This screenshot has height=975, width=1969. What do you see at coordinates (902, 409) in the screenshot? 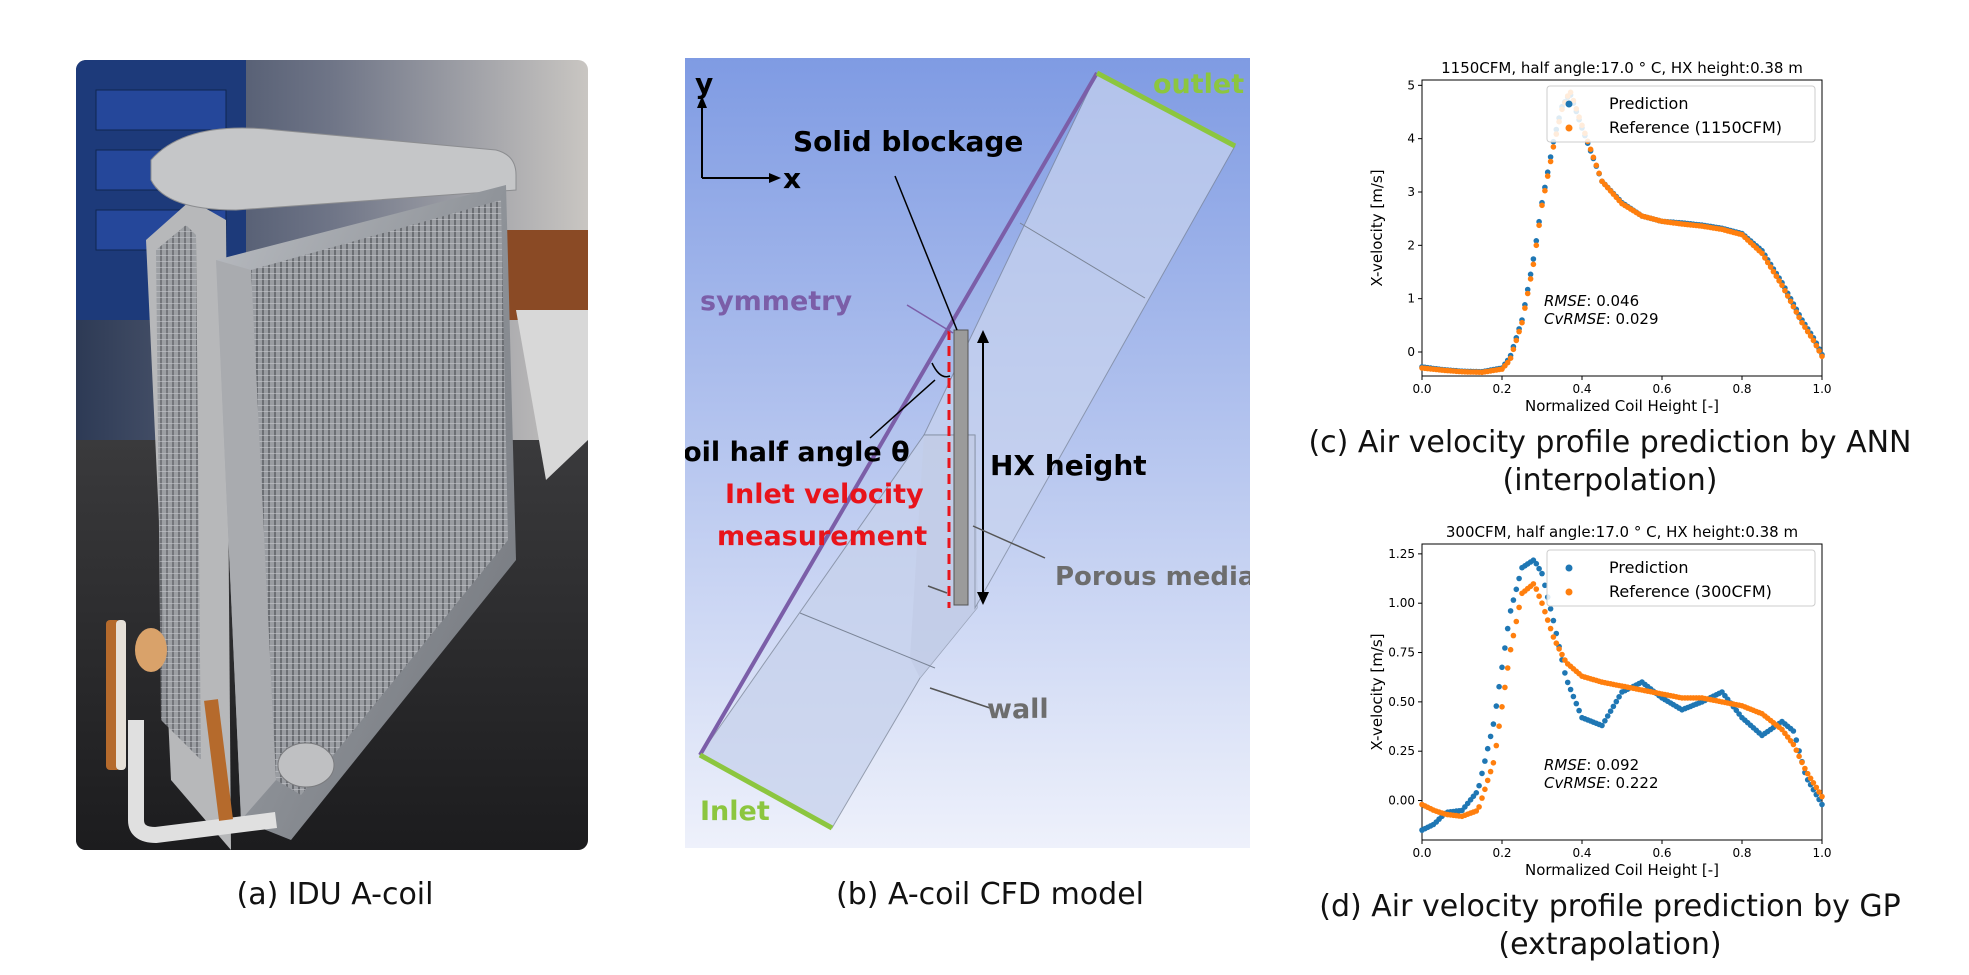
I see `angle-leader` at bounding box center [902, 409].